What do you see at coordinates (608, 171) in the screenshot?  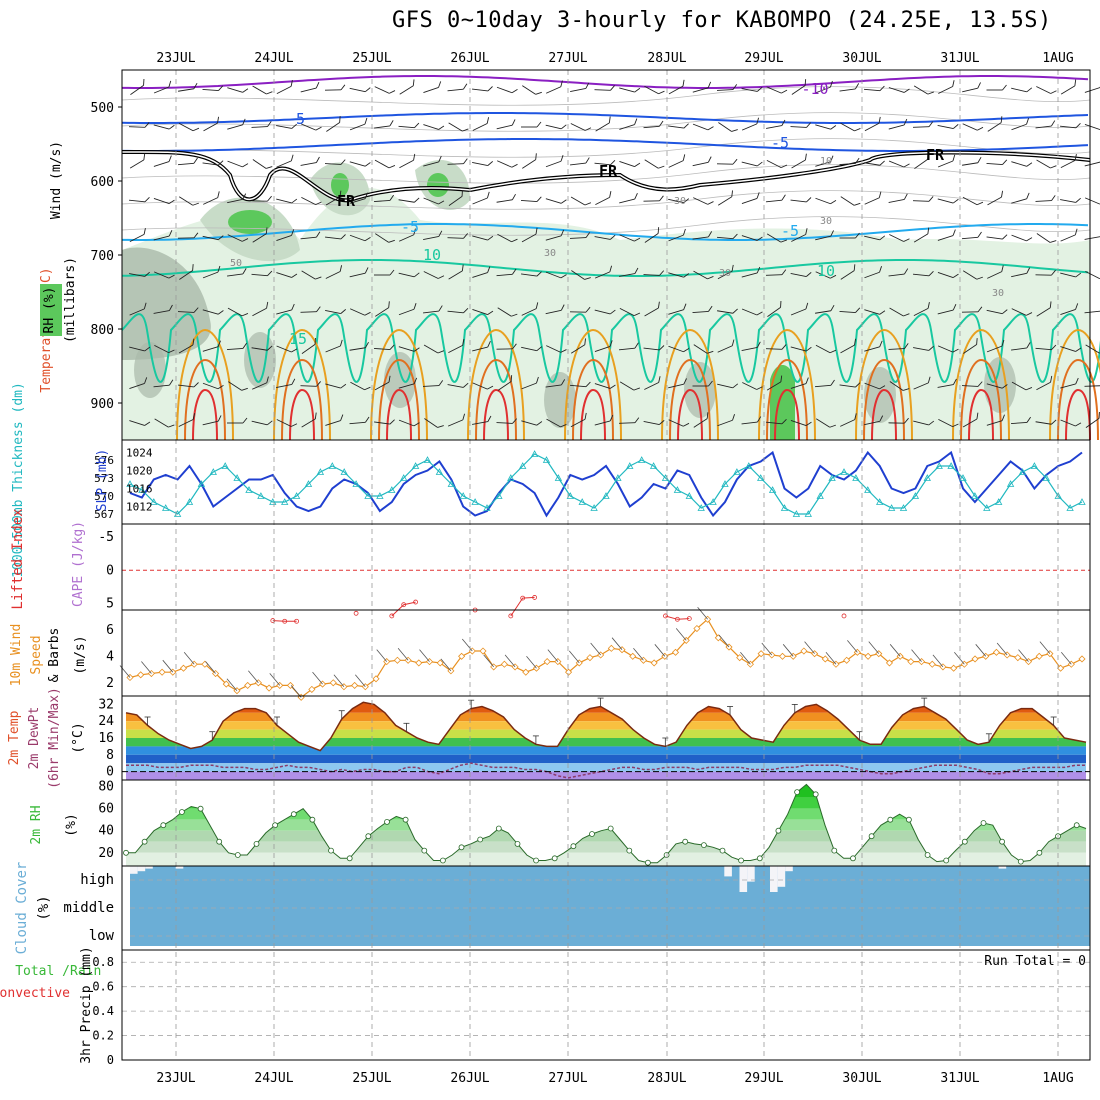 I see `contour-label: FR` at bounding box center [608, 171].